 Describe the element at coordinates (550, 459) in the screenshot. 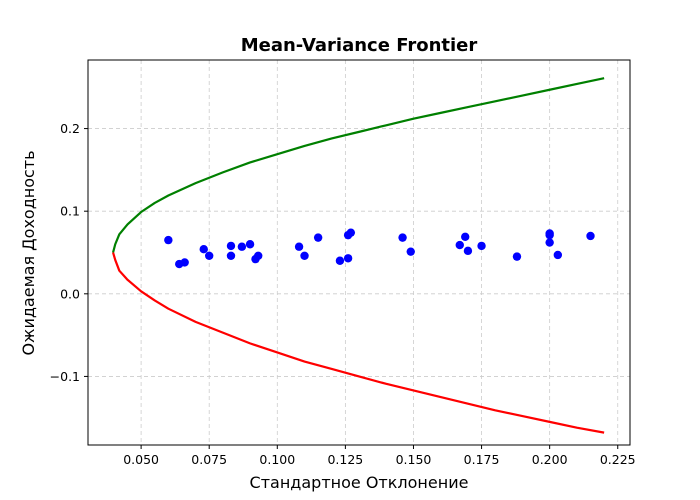

I see `x-tick-label: 0.200` at that location.